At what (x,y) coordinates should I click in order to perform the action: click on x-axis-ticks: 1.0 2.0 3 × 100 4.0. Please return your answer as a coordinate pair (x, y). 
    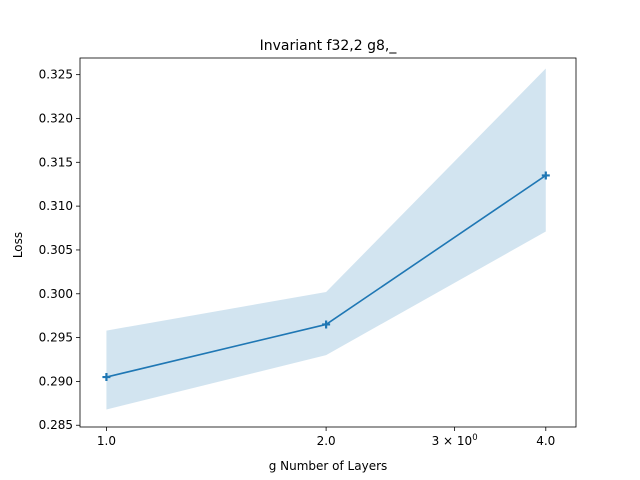
    Looking at the image, I should click on (326, 437).